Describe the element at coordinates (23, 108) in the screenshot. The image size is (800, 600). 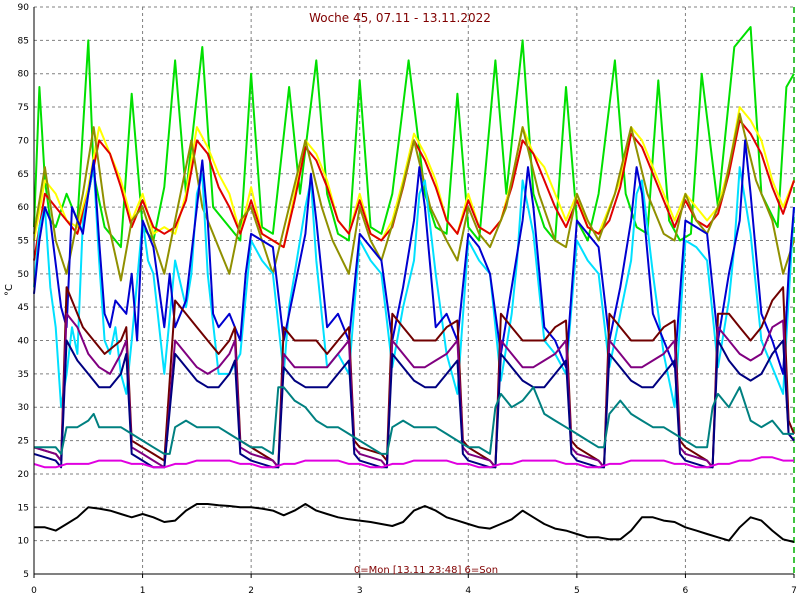
I see `y-tick-label: 75` at that location.